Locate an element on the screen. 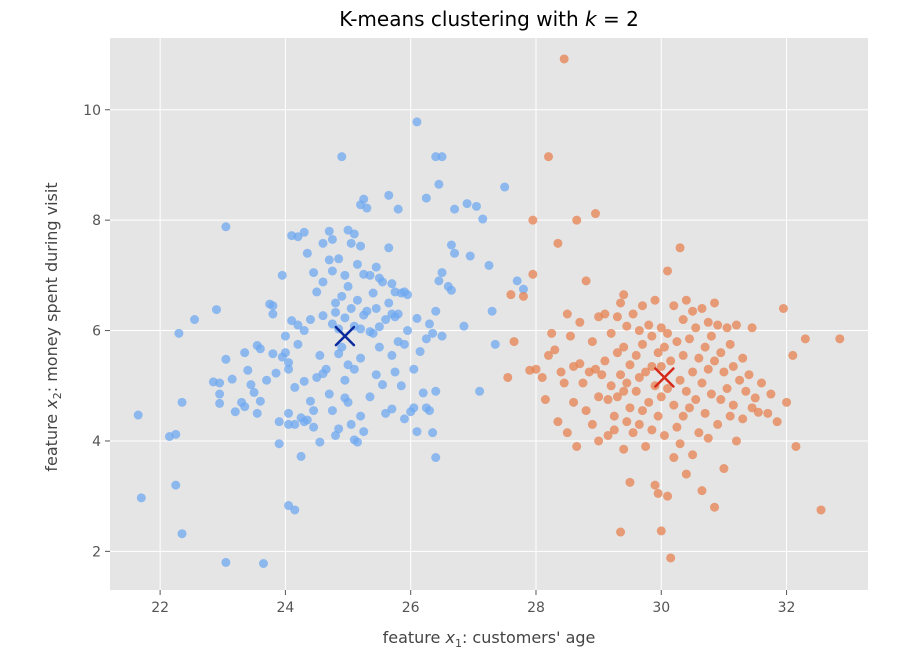 This screenshot has height=664, width=900. centroids is located at coordinates (504, 356).